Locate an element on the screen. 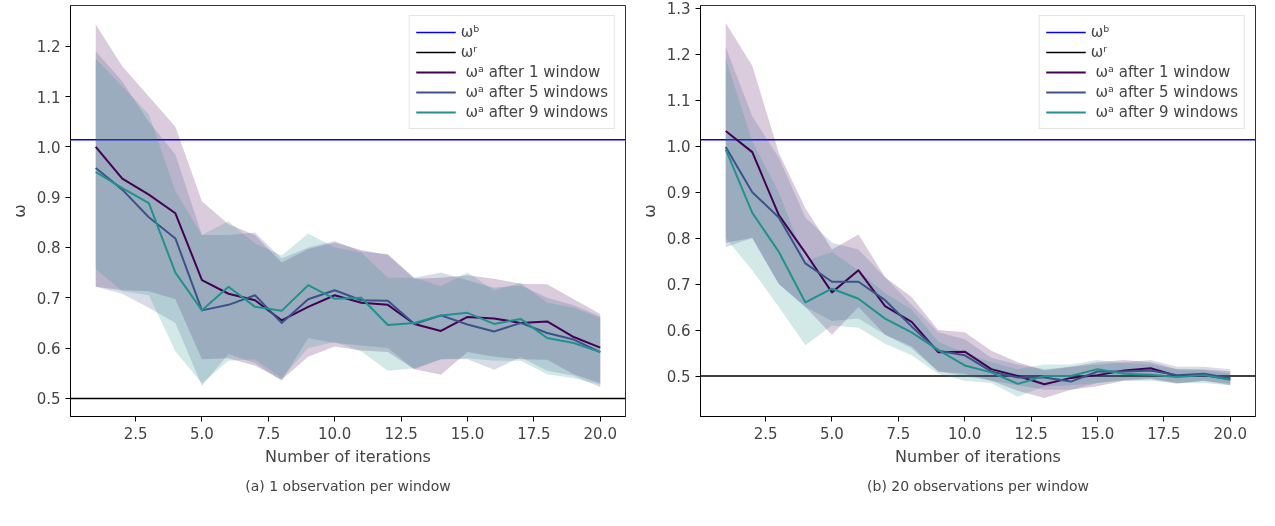  text: (a) 1 observation per window is located at coordinates (348, 485).